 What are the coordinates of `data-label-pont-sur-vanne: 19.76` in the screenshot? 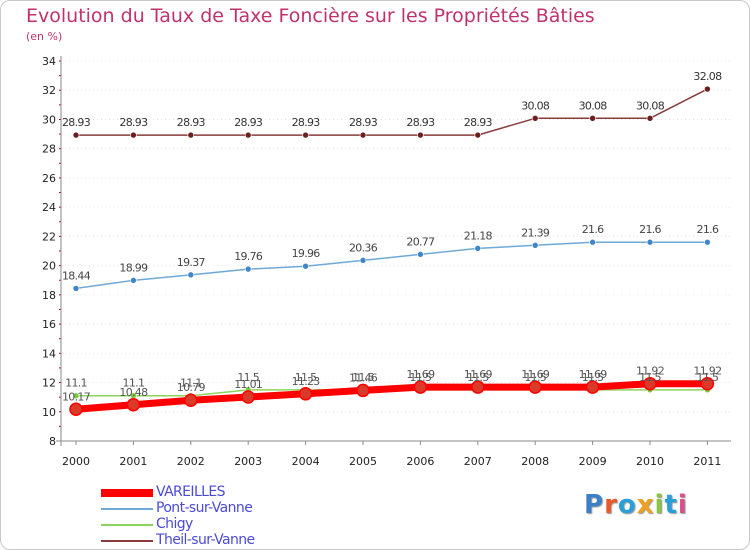 It's located at (248, 256).